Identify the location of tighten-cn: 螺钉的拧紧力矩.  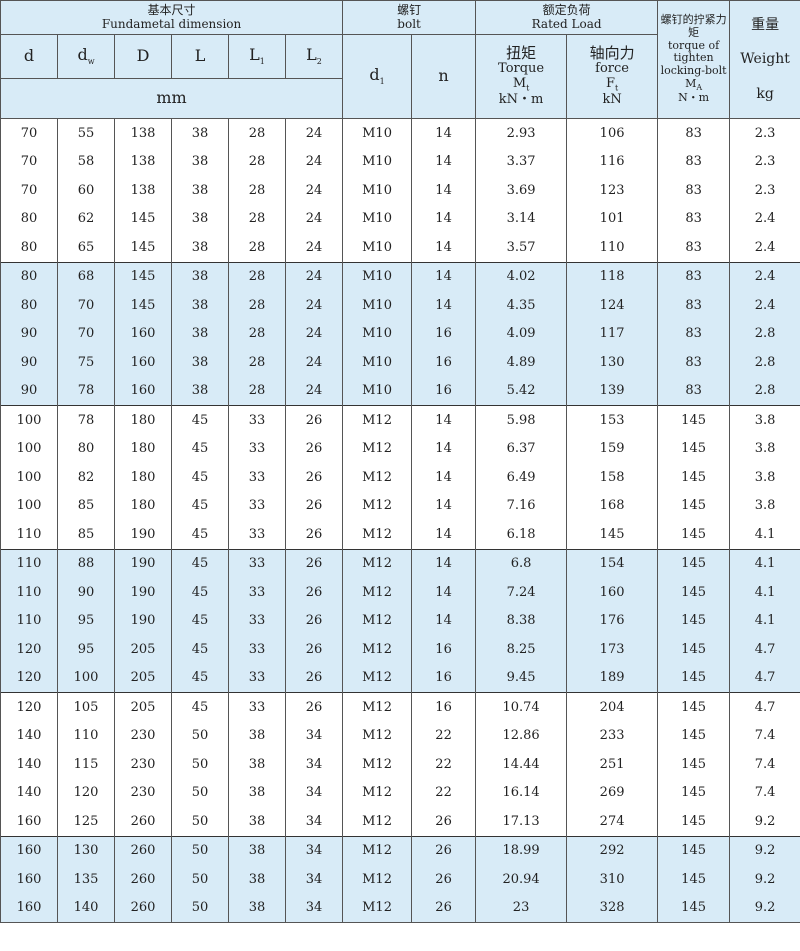
(693, 26).